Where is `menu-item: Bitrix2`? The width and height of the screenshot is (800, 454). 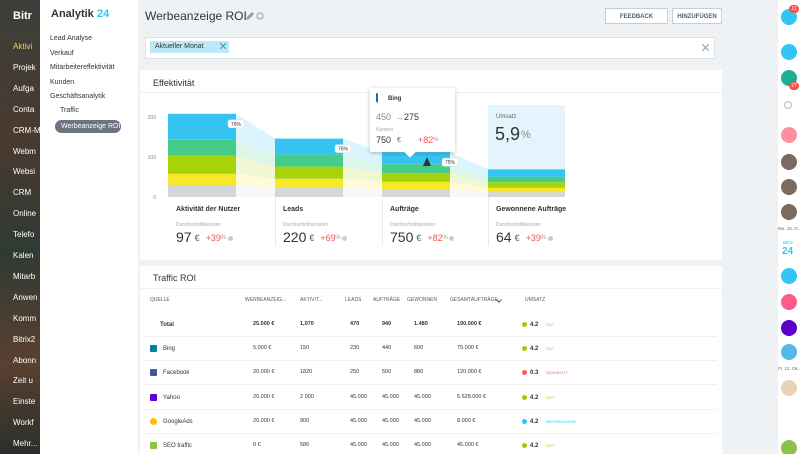
menu-item: Bitrix2 is located at coordinates (24, 339).